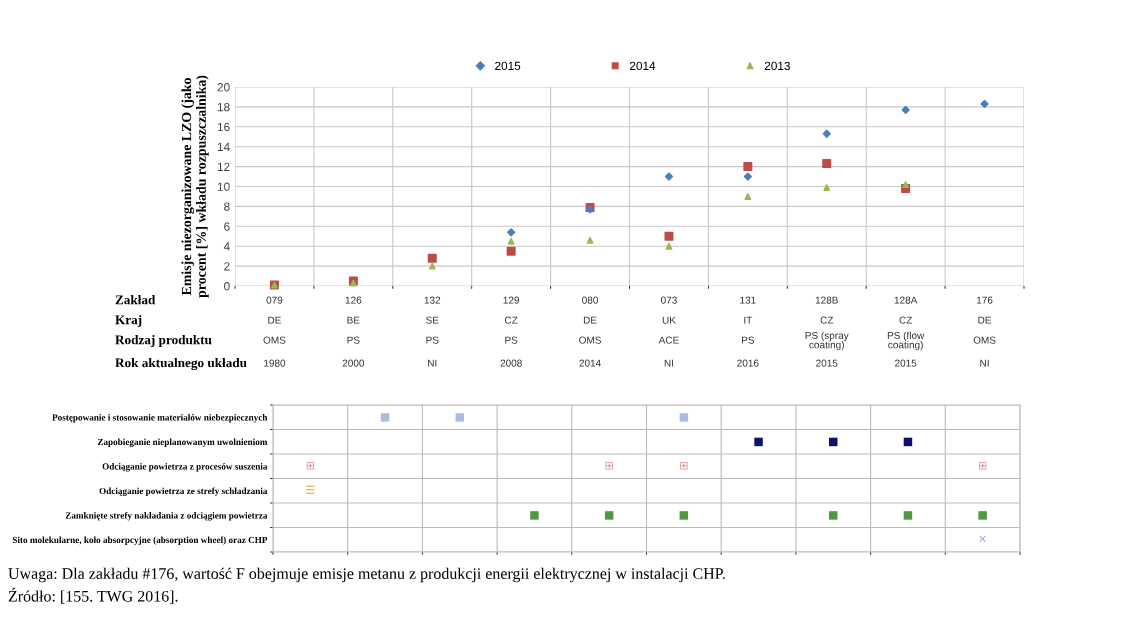  Describe the element at coordinates (181, 364) in the screenshot. I see `text: Rok aktualnego układu` at that location.